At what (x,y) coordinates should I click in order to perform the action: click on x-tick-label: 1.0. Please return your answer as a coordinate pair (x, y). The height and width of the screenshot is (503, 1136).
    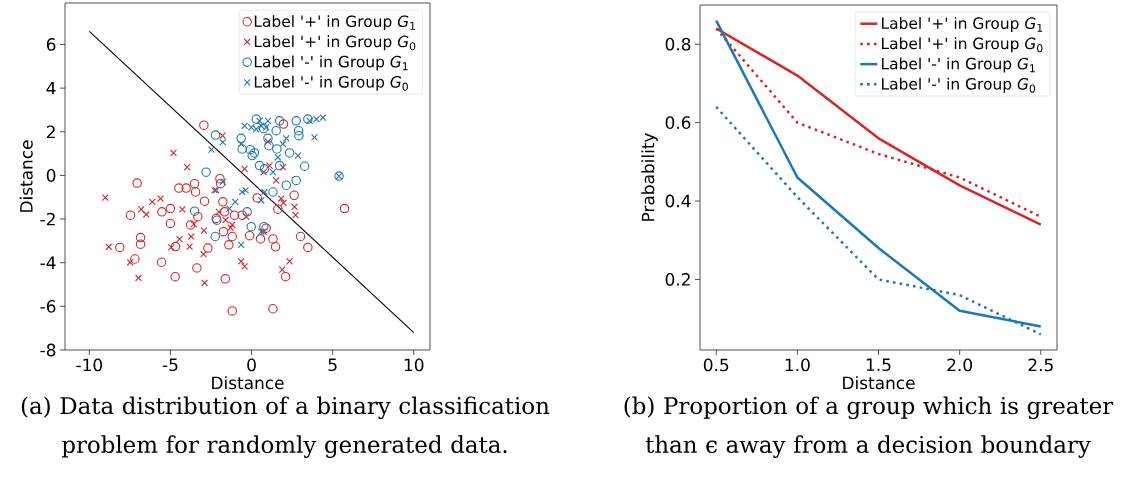
    Looking at the image, I should click on (797, 365).